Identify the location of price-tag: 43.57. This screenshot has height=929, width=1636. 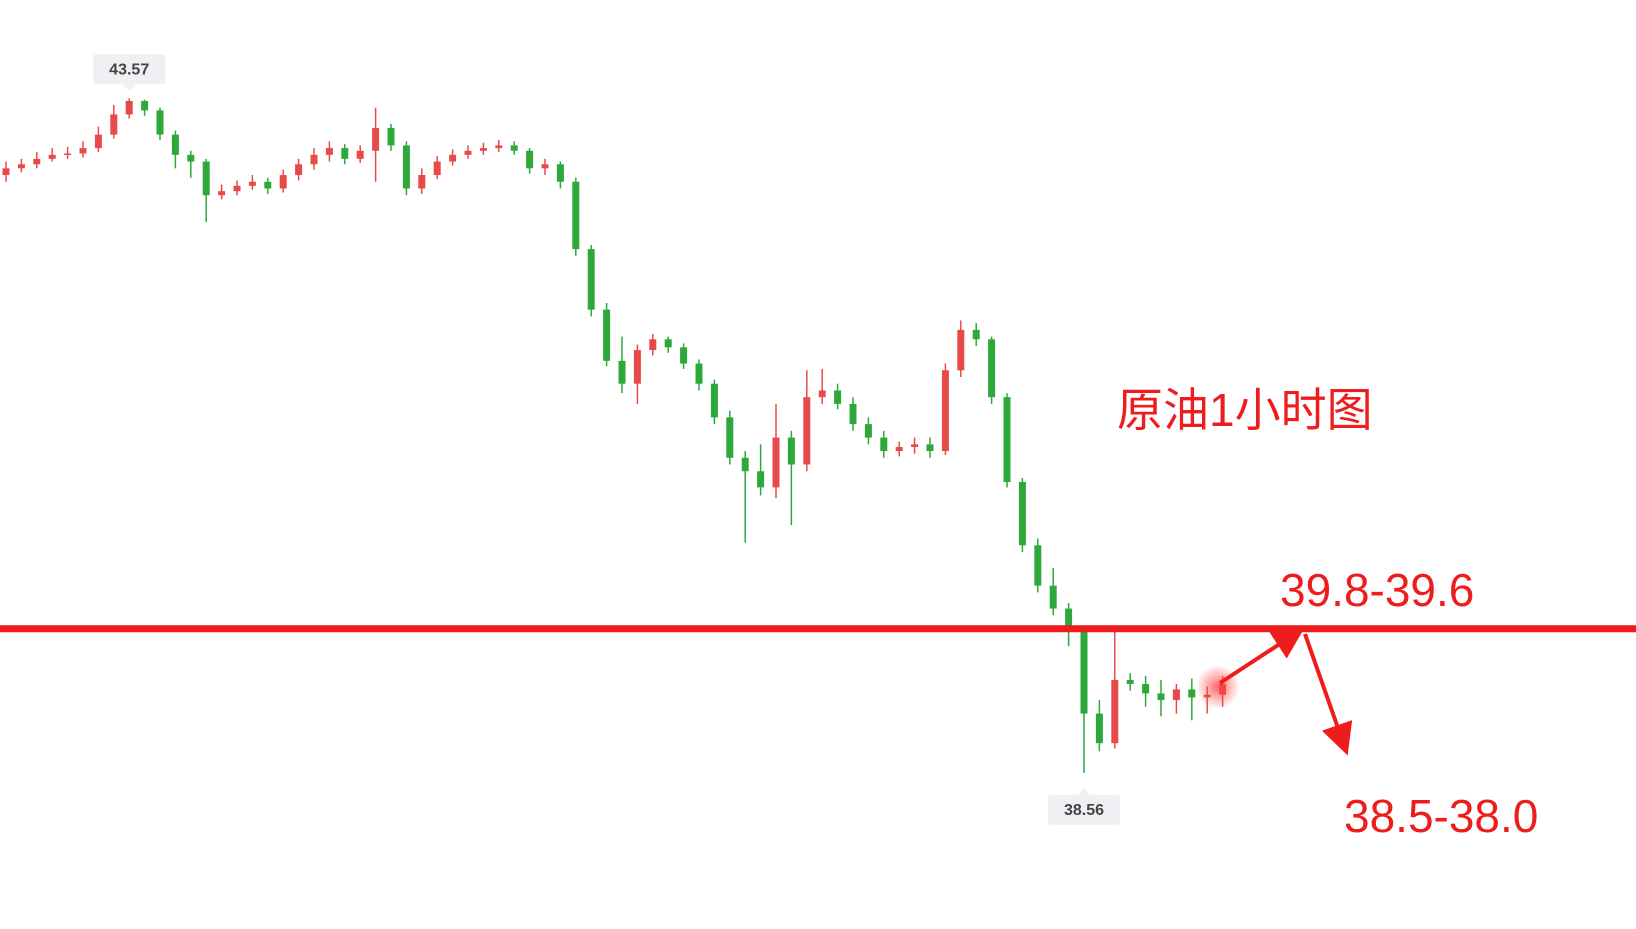
(129, 70).